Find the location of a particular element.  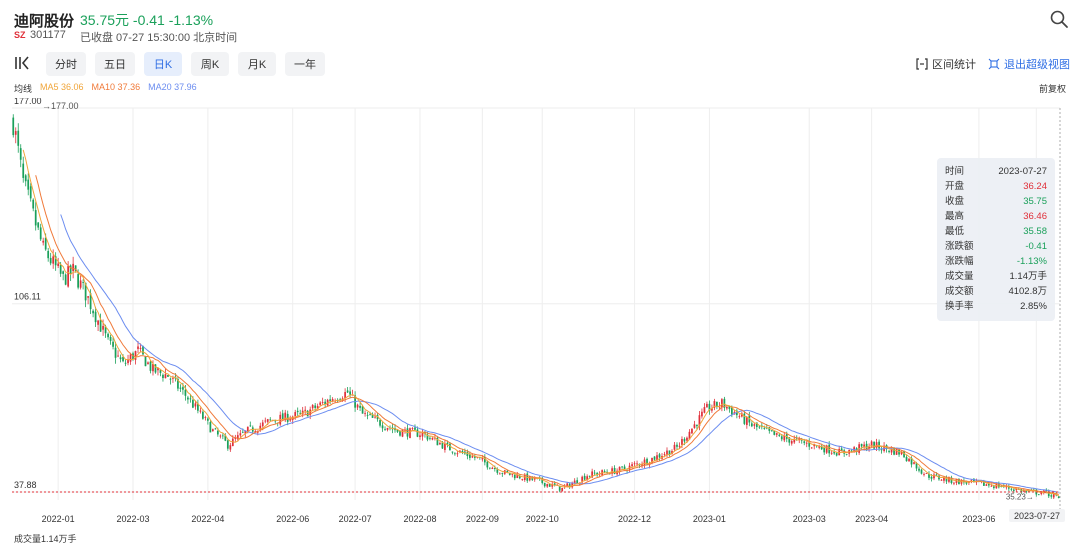

info-value: 36.46 is located at coordinates (1035, 216).